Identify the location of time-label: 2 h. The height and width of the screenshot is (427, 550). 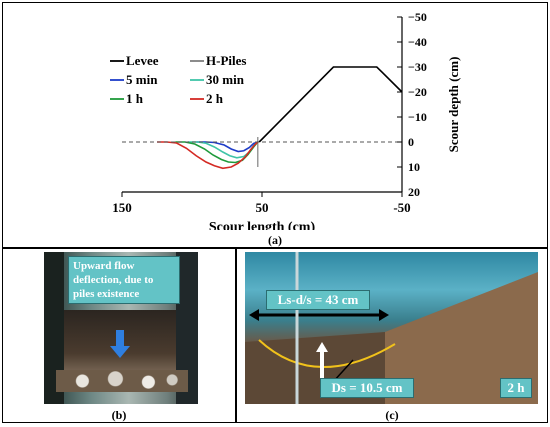
(516, 388).